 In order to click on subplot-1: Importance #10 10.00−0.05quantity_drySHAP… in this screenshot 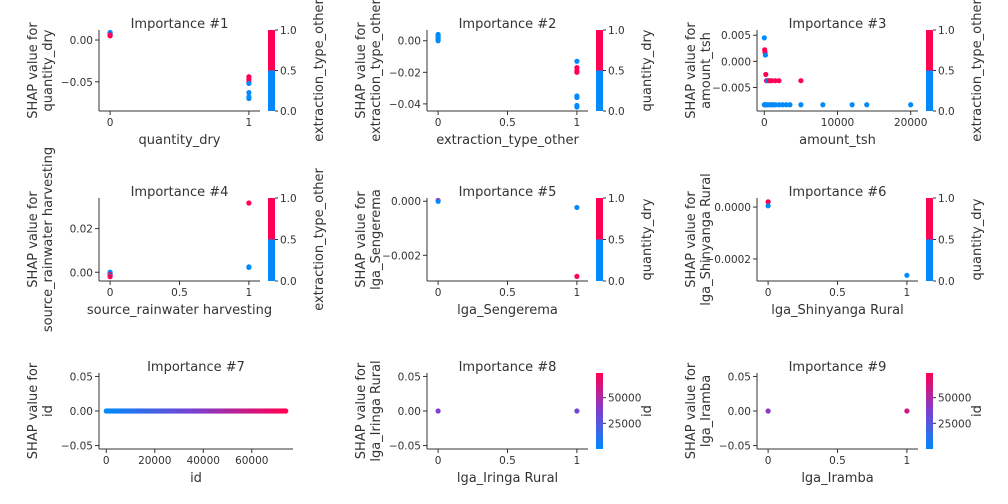, I will do `click(176, 74)`.